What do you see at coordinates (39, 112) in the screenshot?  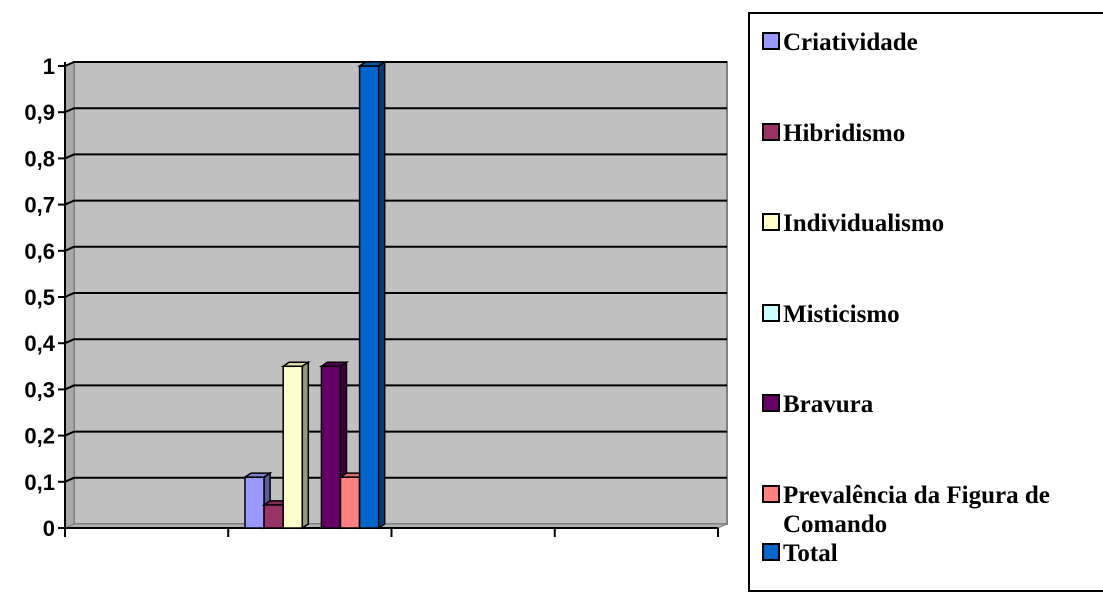 I see `y-tick-label: 0,9` at bounding box center [39, 112].